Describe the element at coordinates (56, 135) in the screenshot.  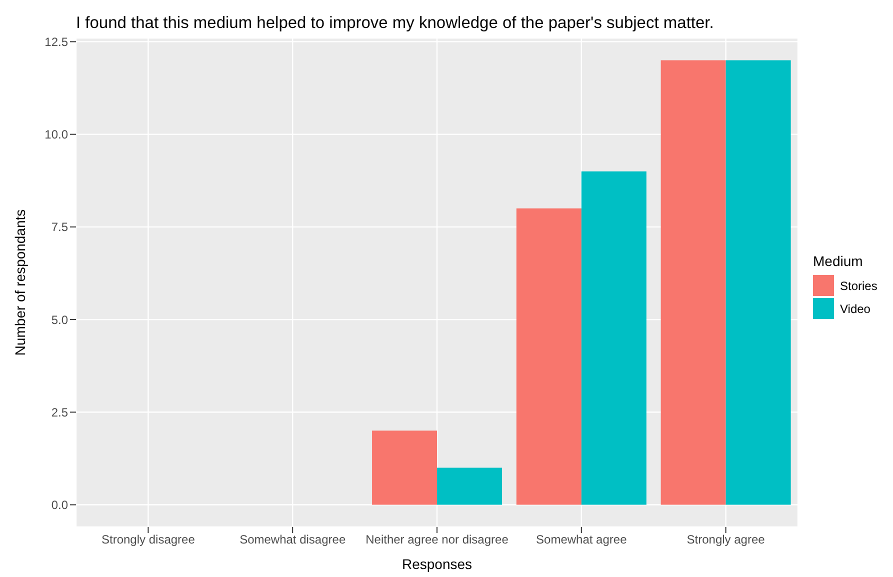
I see `y-tick-label: 10.0` at that location.